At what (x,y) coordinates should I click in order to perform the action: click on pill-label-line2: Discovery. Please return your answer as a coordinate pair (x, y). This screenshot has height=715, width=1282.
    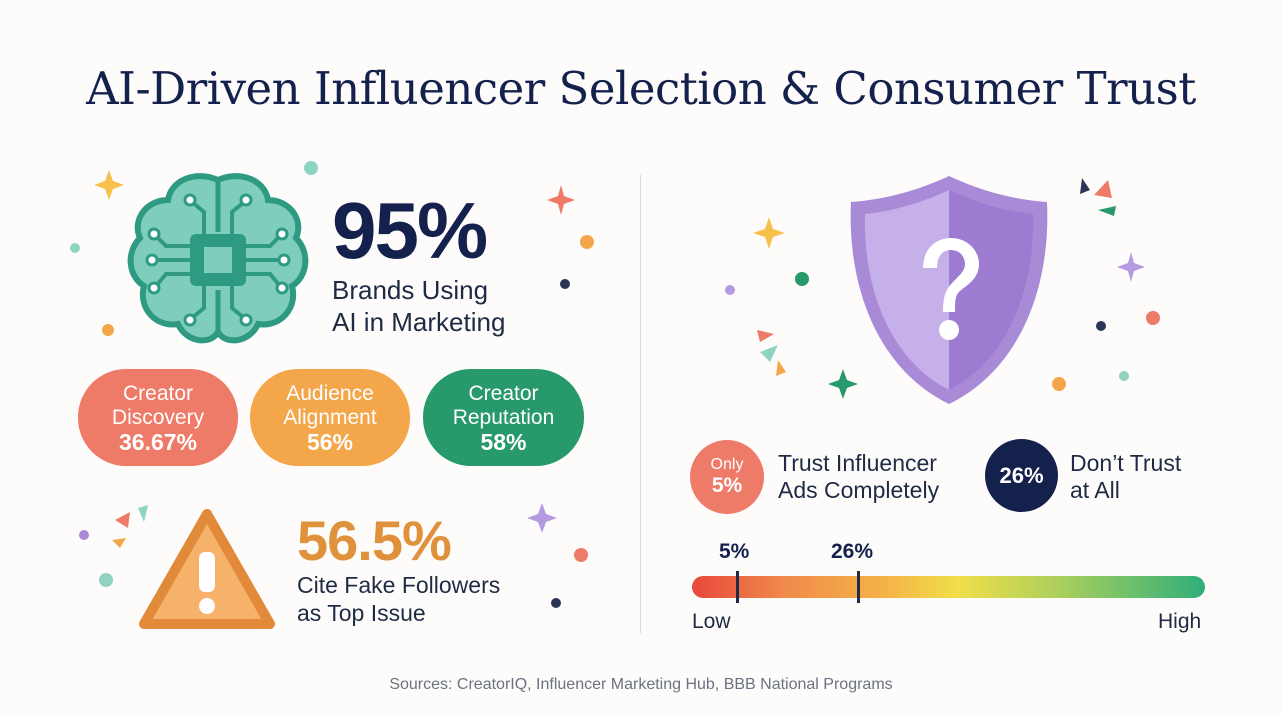
    Looking at the image, I should click on (158, 417).